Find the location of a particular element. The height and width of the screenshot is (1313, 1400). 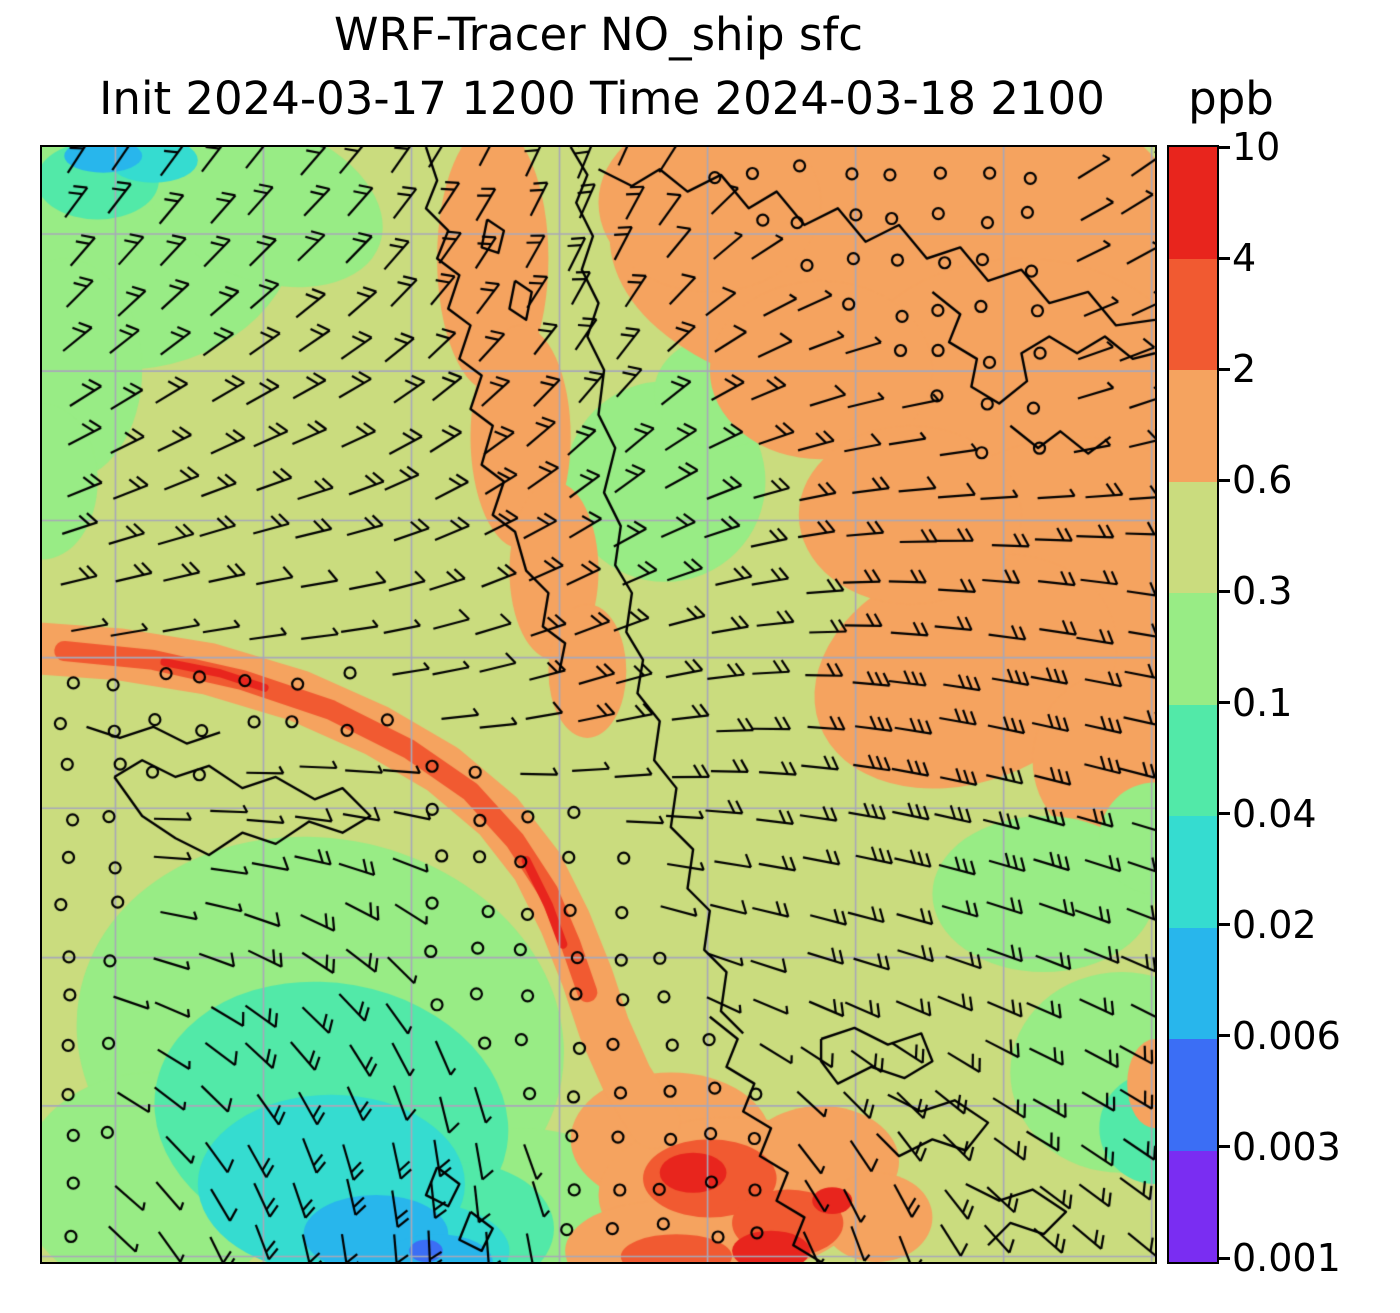

chart-title: WRF-Tracer NO_ship sfc is located at coordinates (598, 34).